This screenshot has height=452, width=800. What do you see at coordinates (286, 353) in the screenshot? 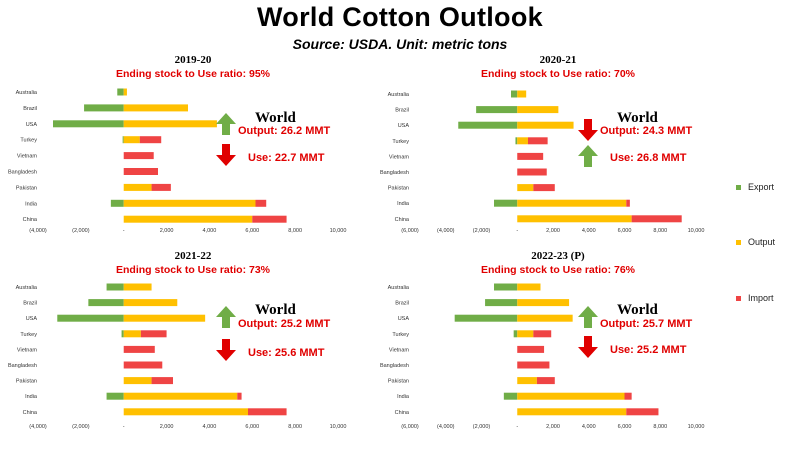
I see `world-use-label: Use: 25.6 MMT` at bounding box center [286, 353].